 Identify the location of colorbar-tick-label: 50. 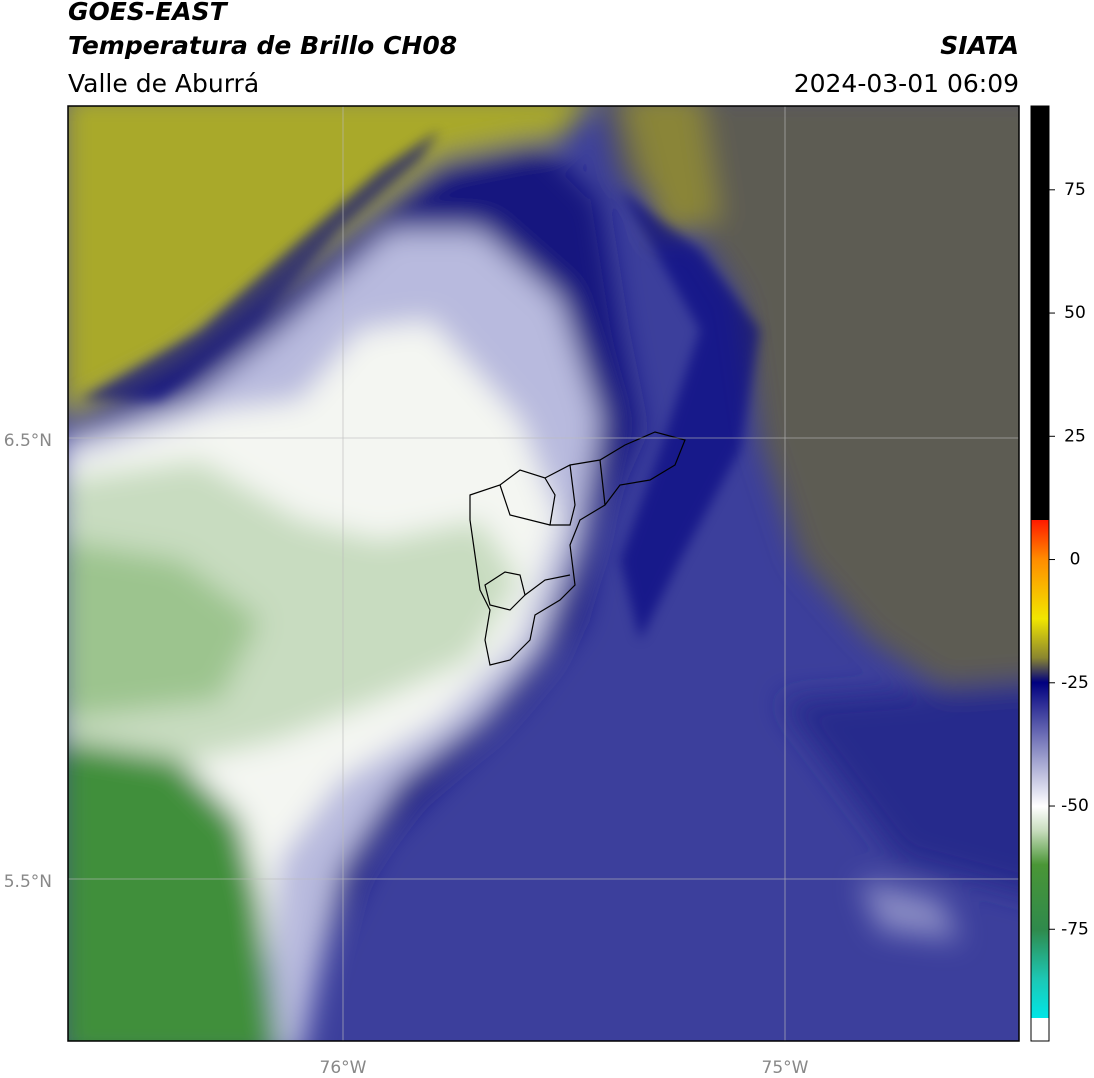
(1075, 313).